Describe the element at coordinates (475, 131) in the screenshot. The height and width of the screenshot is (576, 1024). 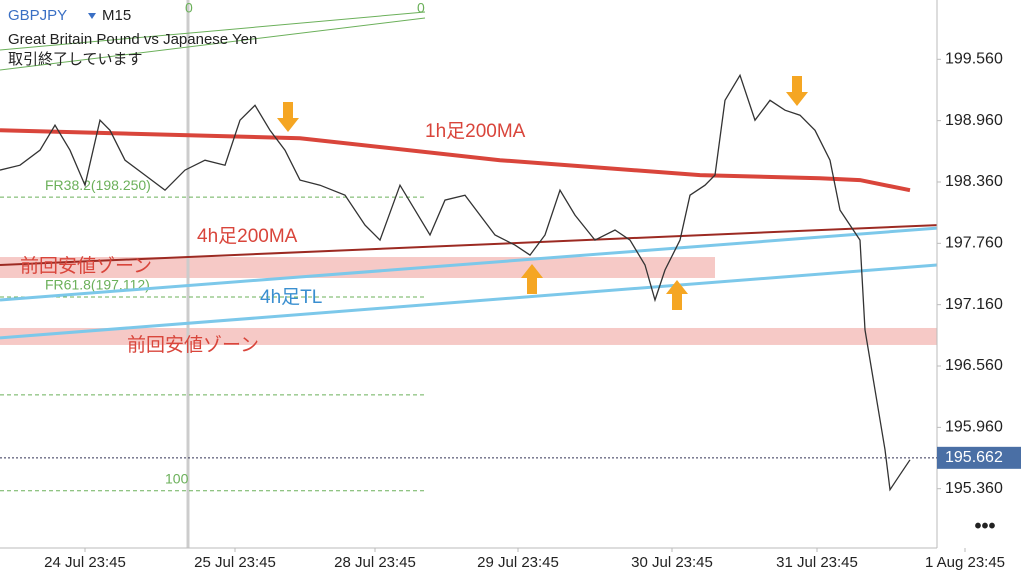
I see `annotation: 1h足200MA` at that location.